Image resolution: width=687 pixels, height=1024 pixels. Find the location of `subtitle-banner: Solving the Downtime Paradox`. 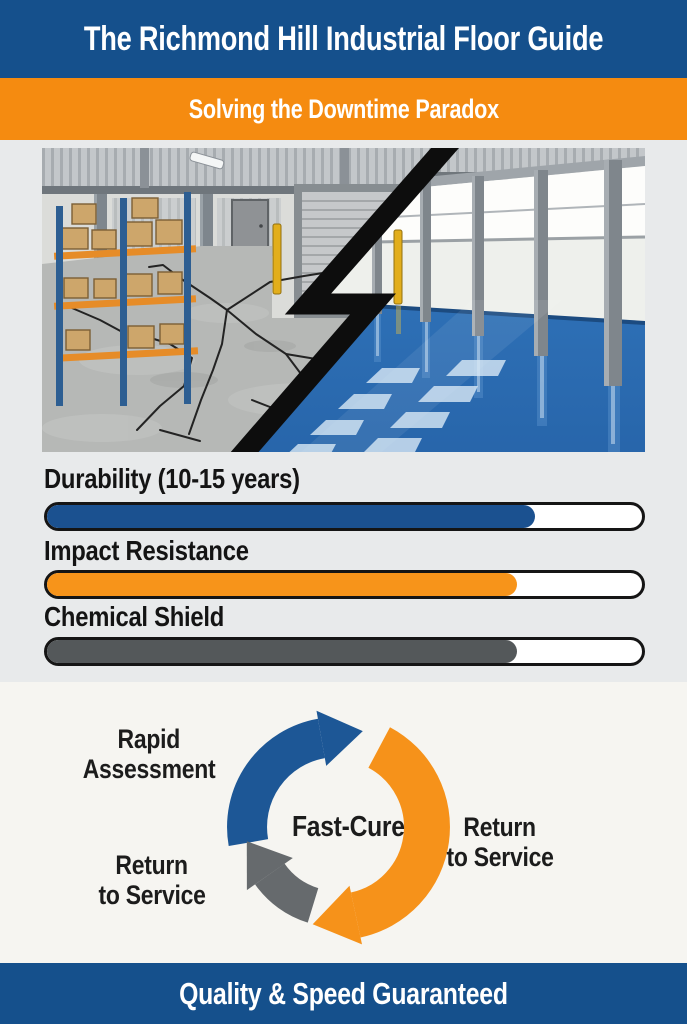

subtitle-banner: Solving the Downtime Paradox is located at coordinates (343, 109).